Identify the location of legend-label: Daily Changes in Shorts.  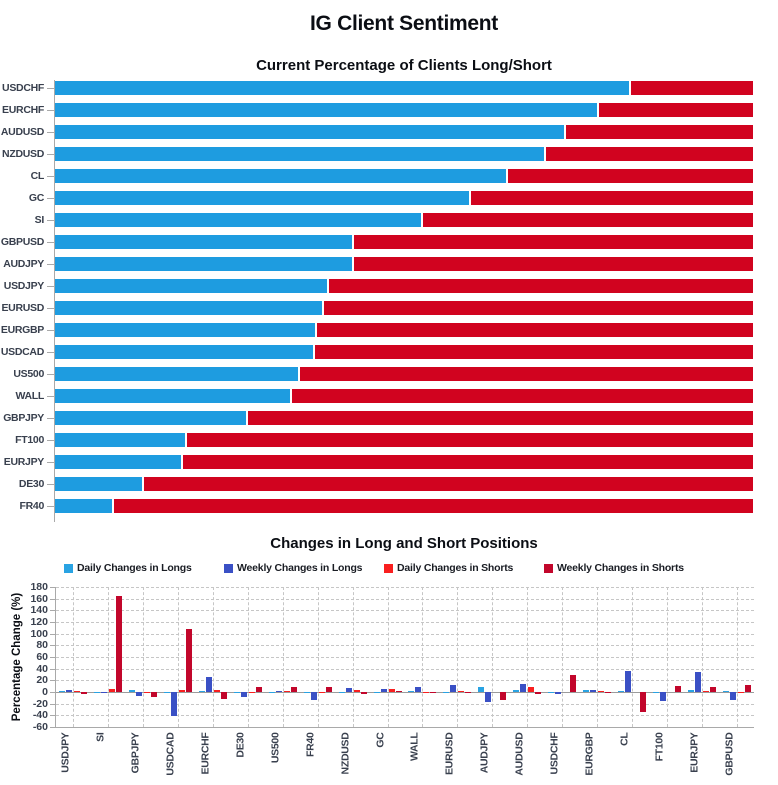
(455, 568).